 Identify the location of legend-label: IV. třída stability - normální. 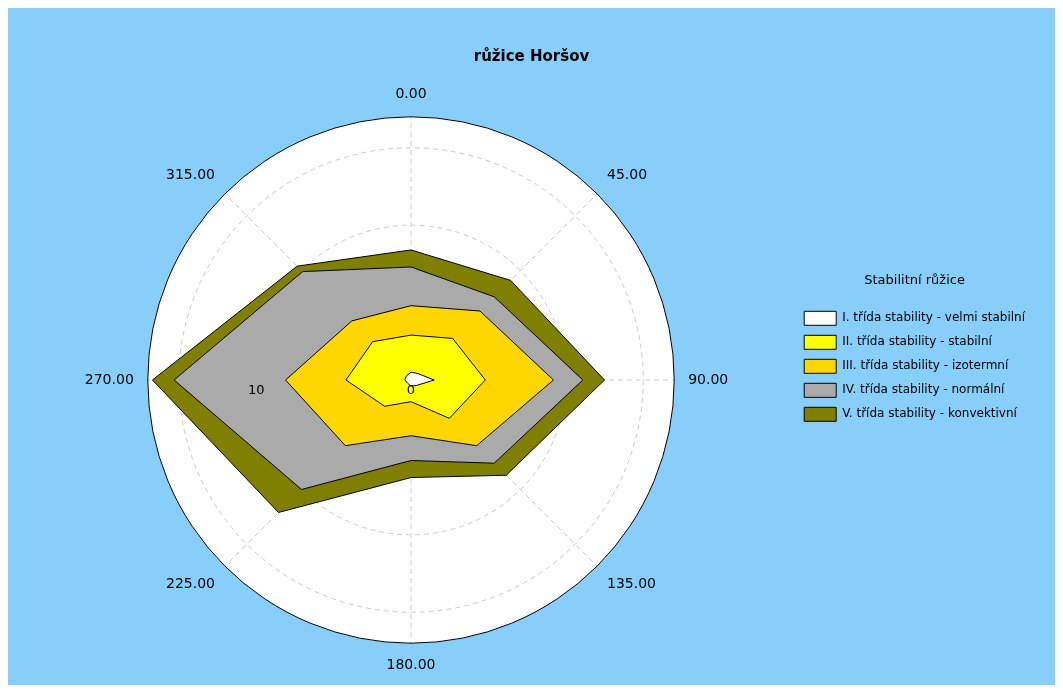
(924, 389).